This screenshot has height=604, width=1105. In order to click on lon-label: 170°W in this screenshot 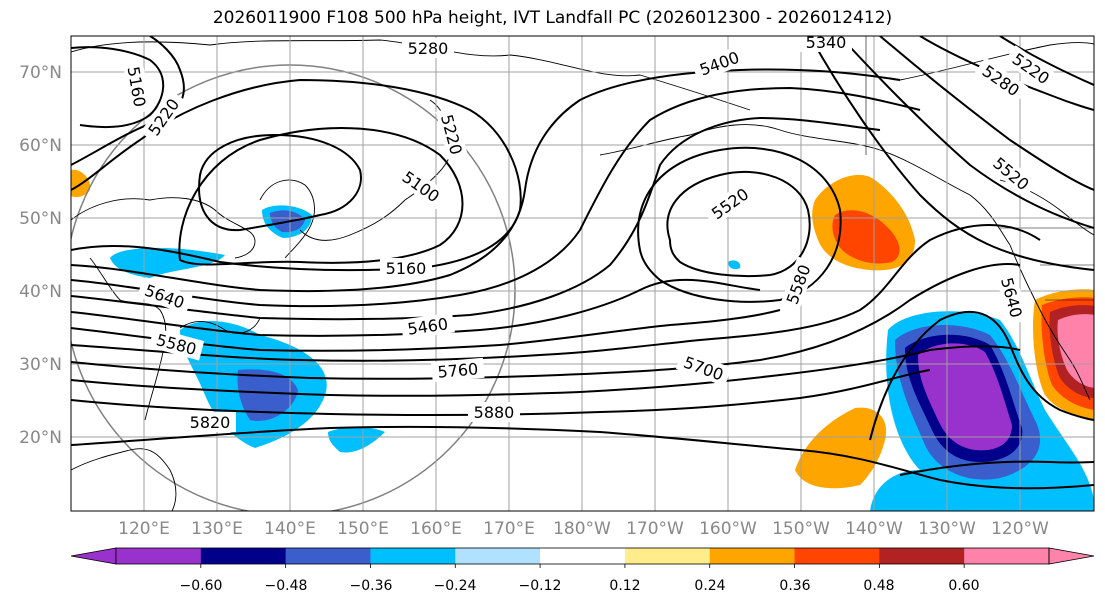, I will do `click(655, 529)`.